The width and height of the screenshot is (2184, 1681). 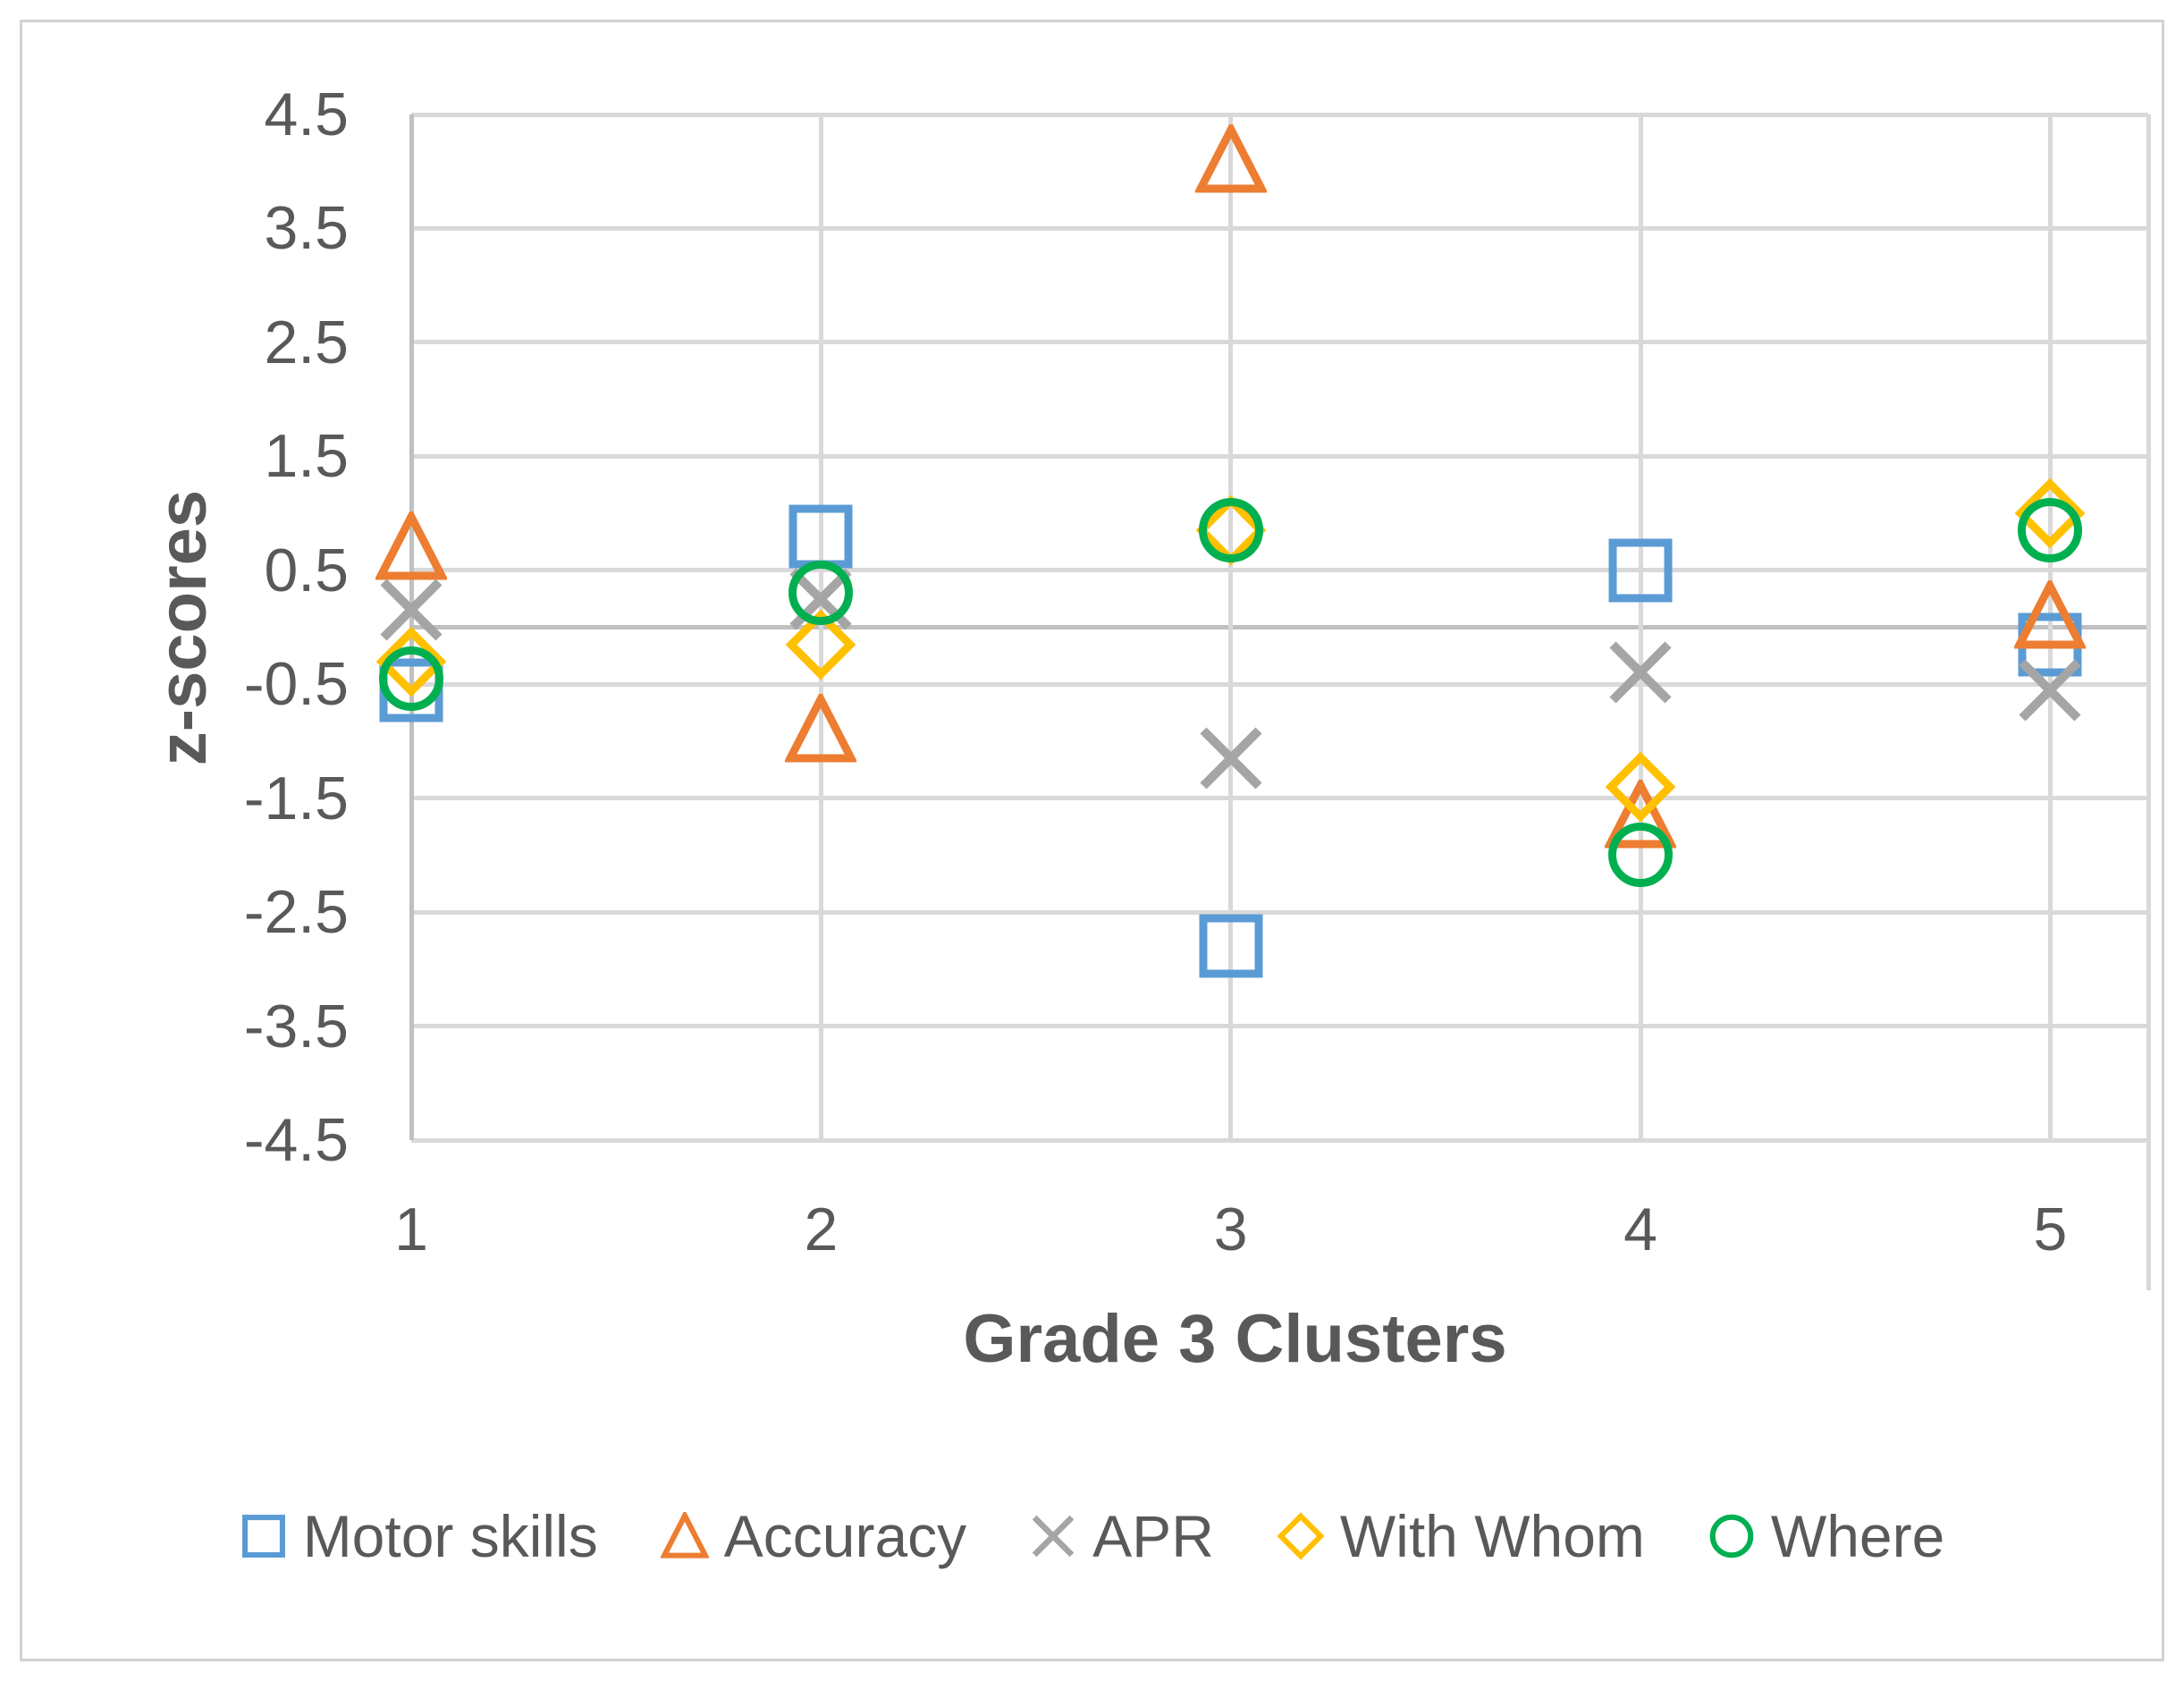 What do you see at coordinates (845, 1536) in the screenshot?
I see `legend-label: Accuracy` at bounding box center [845, 1536].